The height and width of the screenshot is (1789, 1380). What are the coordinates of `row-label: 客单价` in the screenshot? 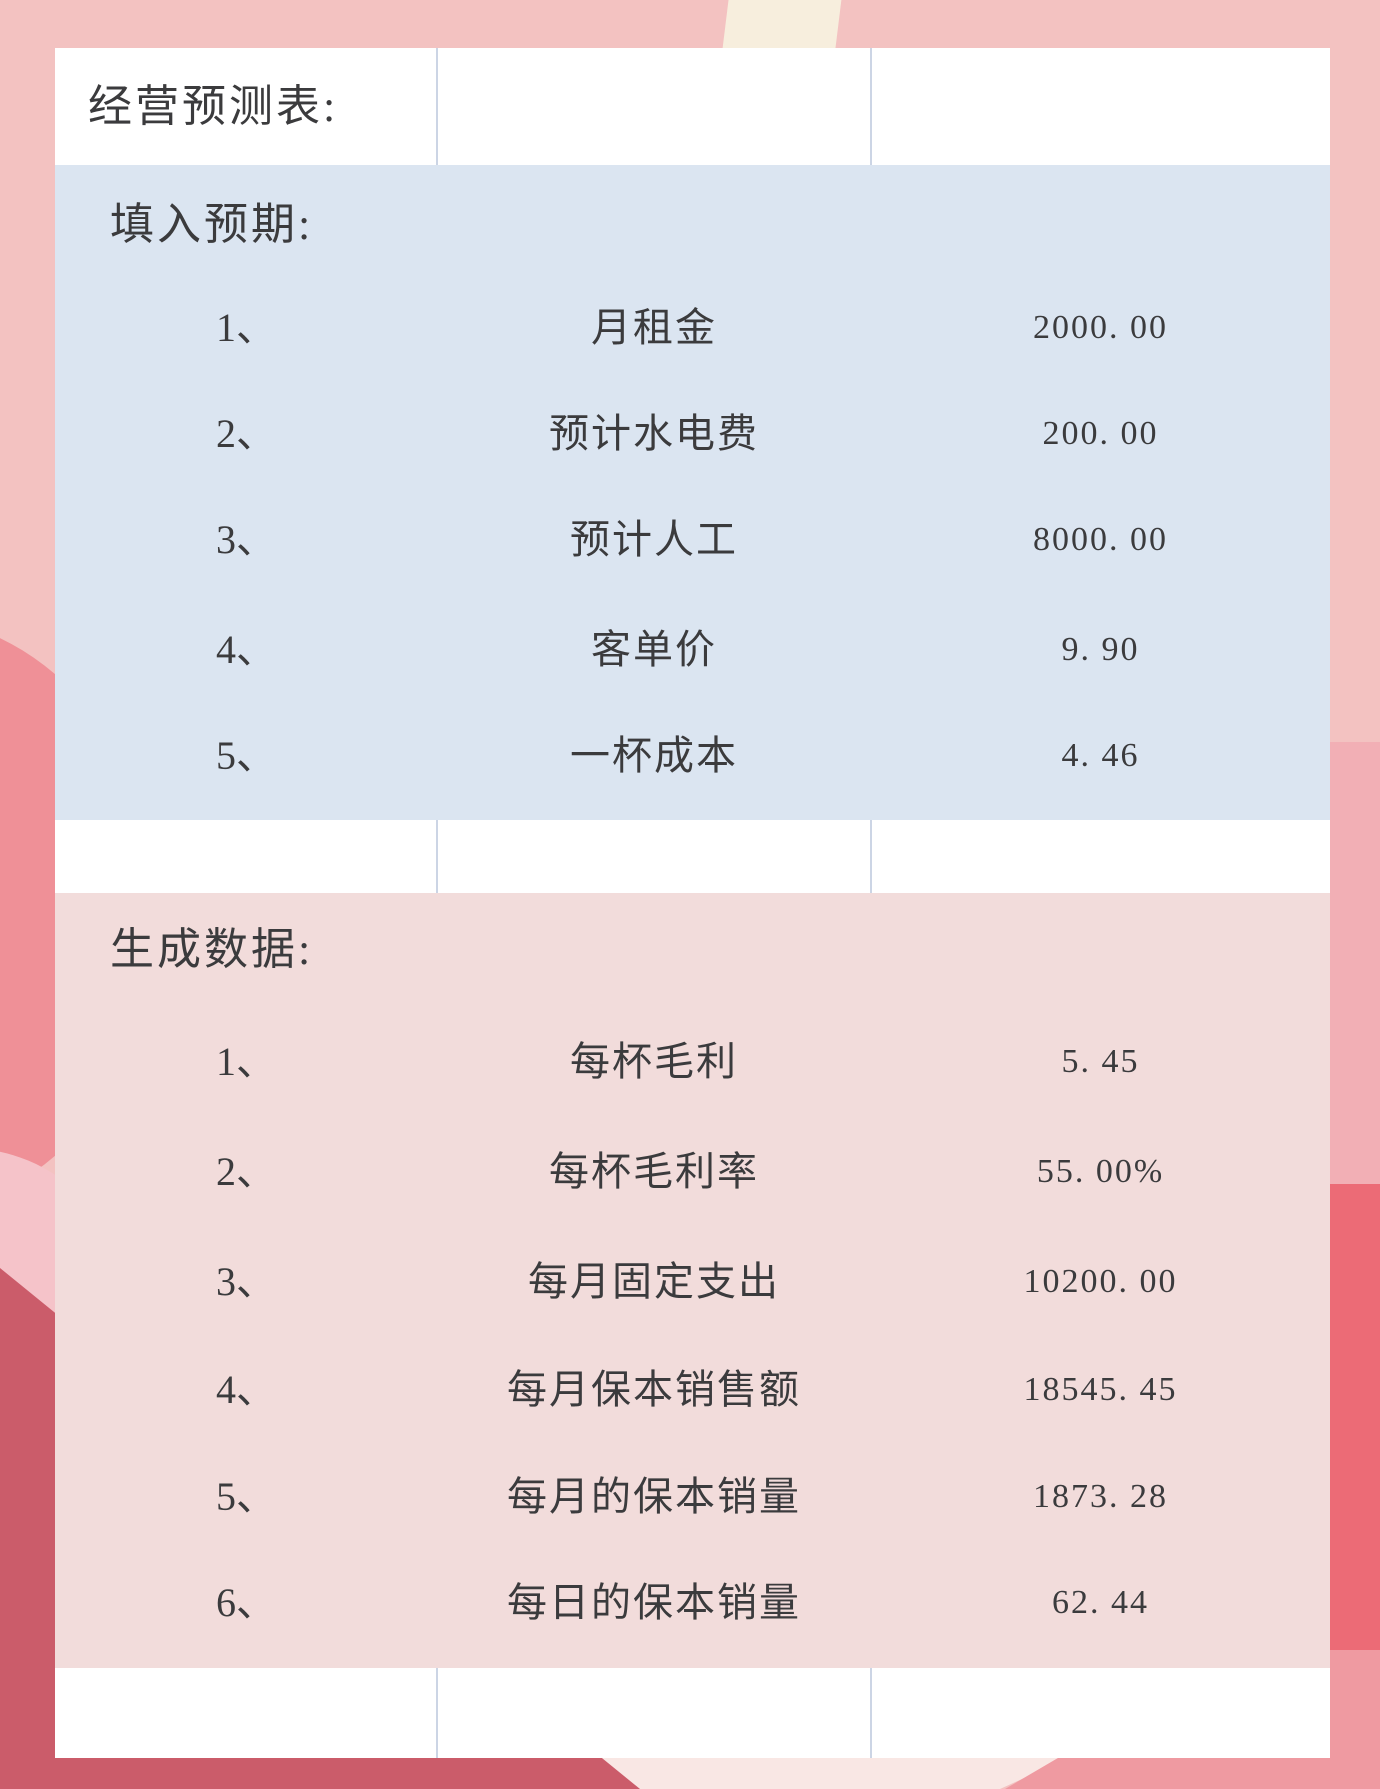 It's located at (654, 649).